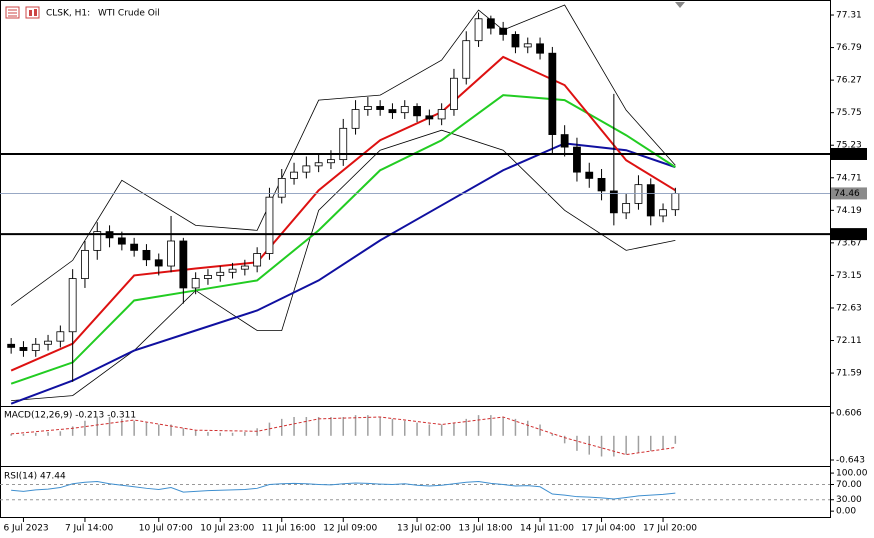 The height and width of the screenshot is (538, 874). I want to click on line, so click(343, 436).